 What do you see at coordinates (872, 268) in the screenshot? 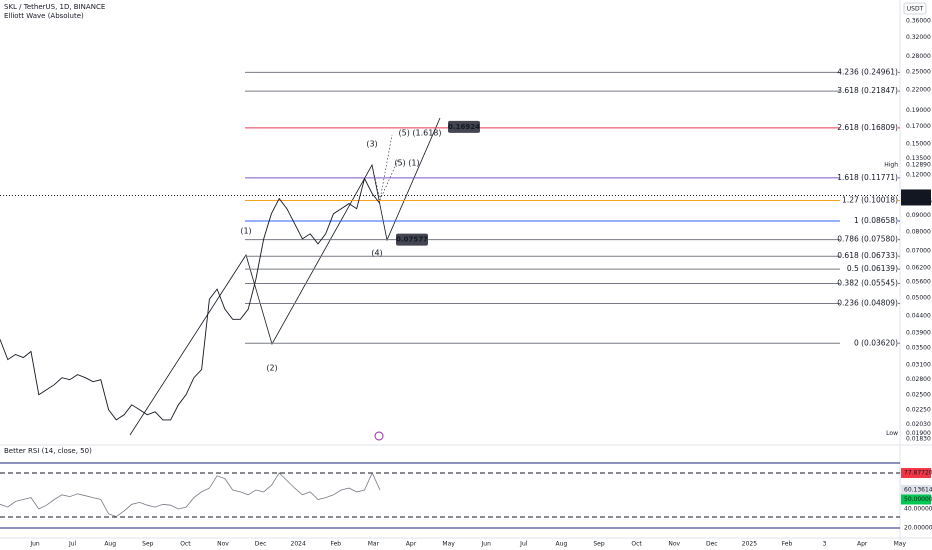
I see `fib-label: 0.5 (0.06139)` at bounding box center [872, 268].